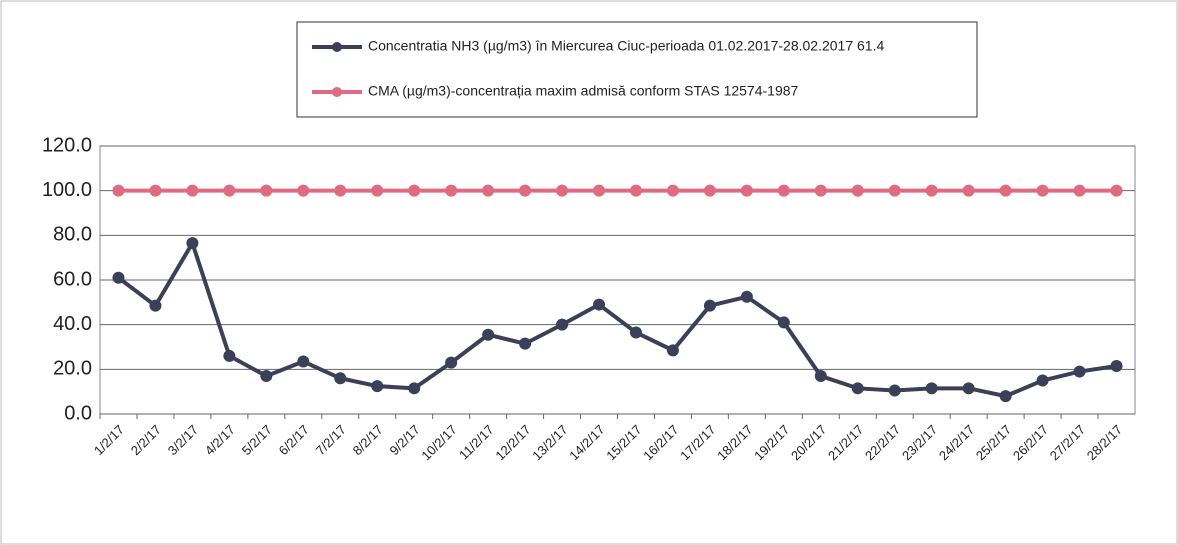 The width and height of the screenshot is (1178, 545). I want to click on y-tick-label: 0.0, so click(78, 413).